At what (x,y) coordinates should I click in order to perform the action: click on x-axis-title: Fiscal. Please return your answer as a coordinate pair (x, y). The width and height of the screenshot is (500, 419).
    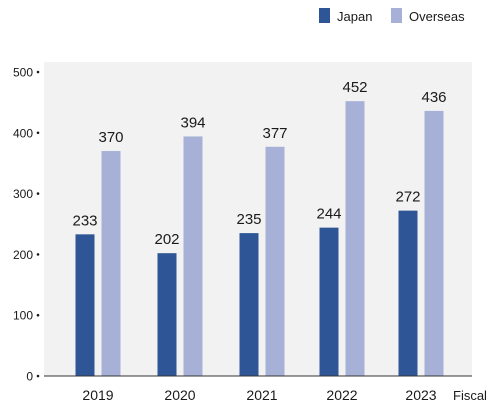
    Looking at the image, I should click on (470, 395).